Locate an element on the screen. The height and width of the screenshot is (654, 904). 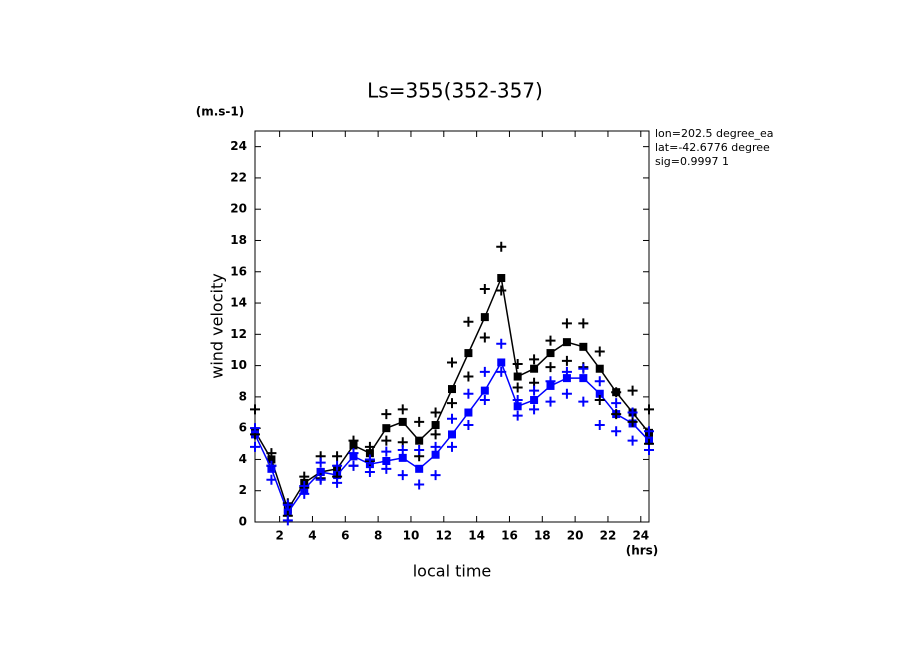
y-axis-label: wind velocity is located at coordinates (217, 325).